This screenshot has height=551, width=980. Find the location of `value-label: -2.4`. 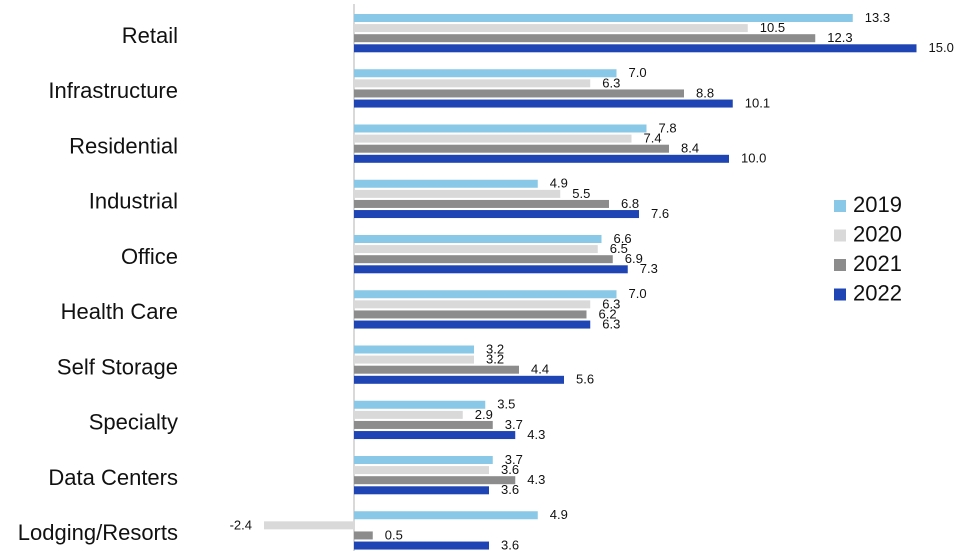

value-label: -2.4 is located at coordinates (241, 524).